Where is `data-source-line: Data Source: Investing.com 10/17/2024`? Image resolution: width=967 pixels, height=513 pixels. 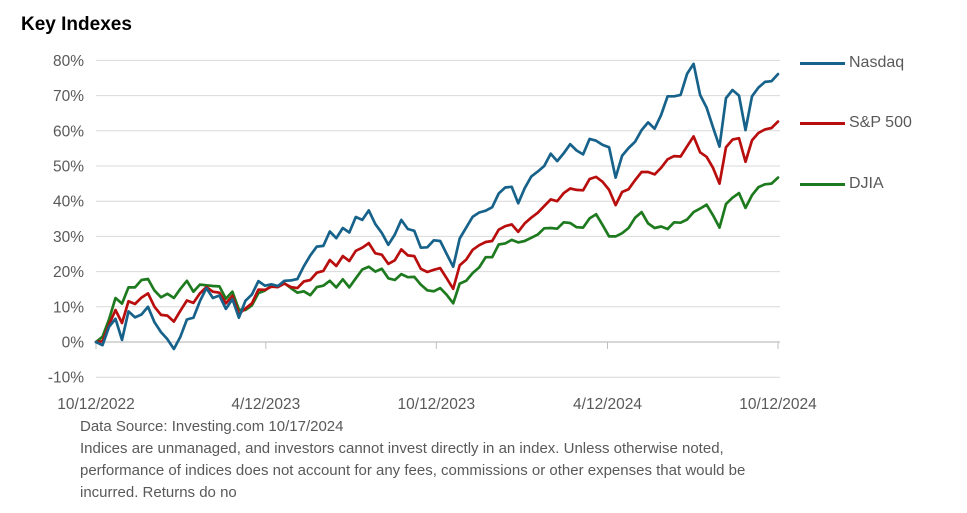 data-source-line: Data Source: Investing.com 10/17/2024 is located at coordinates (212, 426).